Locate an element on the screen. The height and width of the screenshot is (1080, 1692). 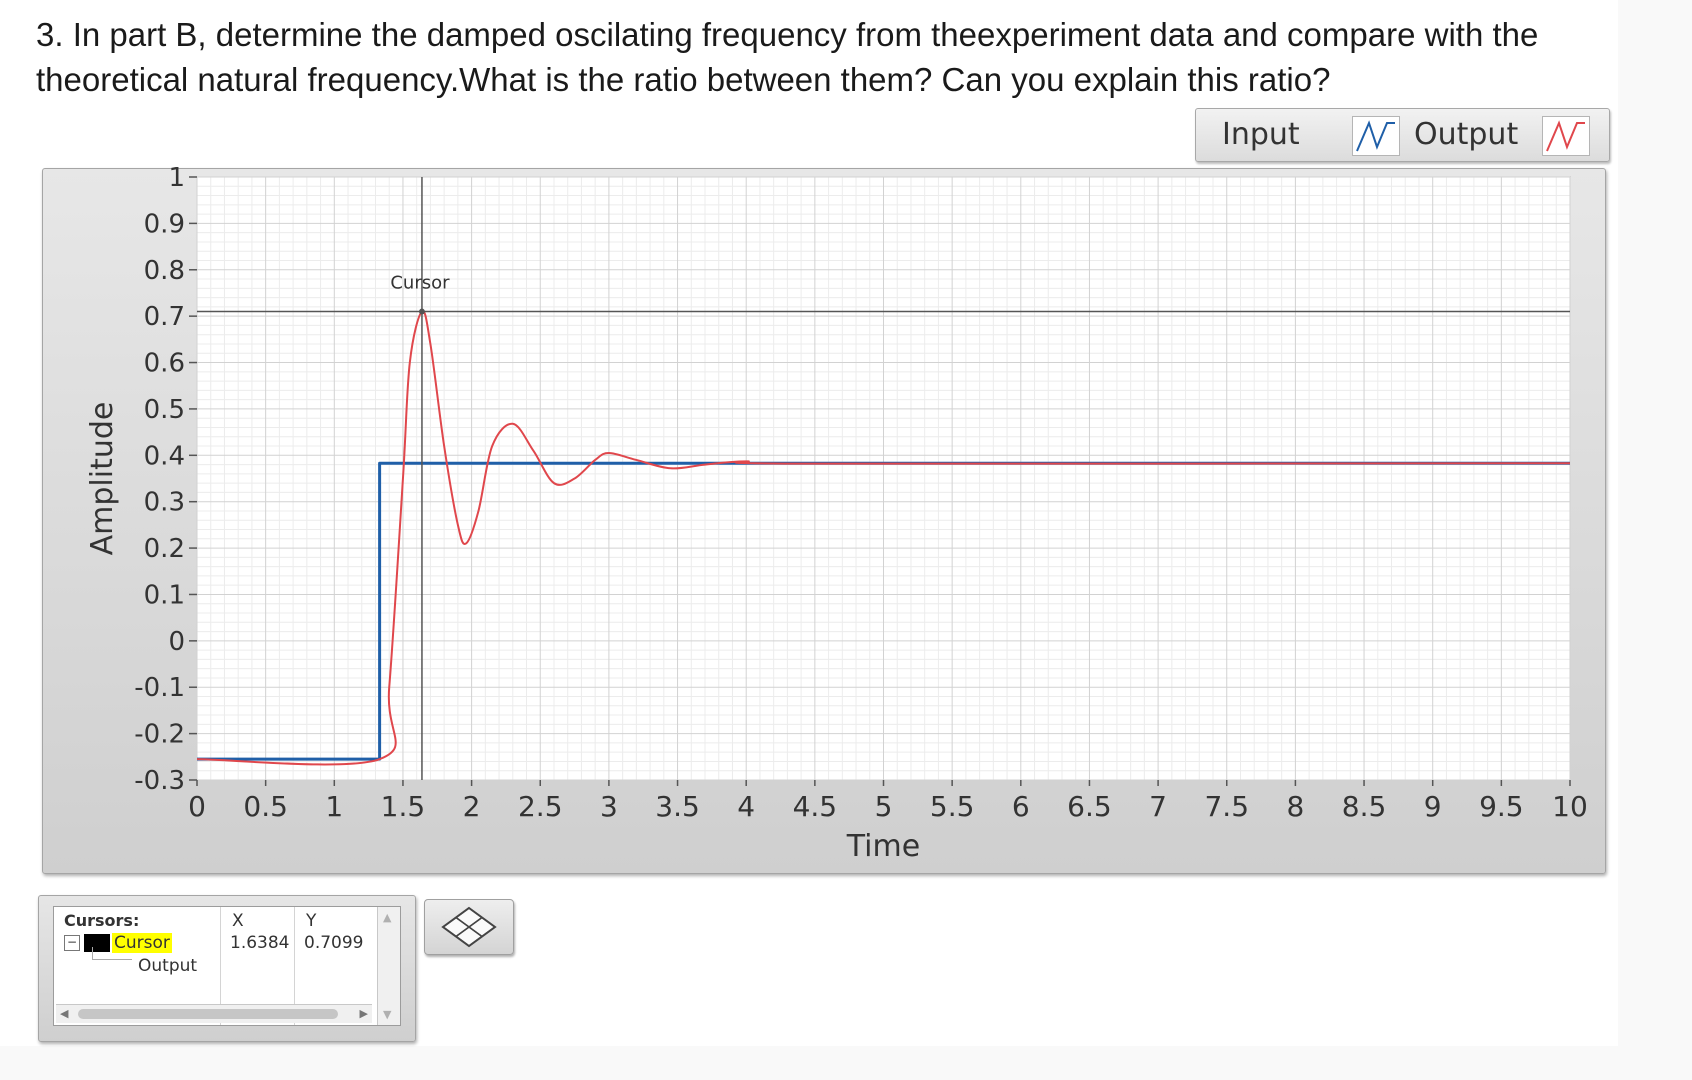
collapse-toggle-icon: − is located at coordinates (72, 943).